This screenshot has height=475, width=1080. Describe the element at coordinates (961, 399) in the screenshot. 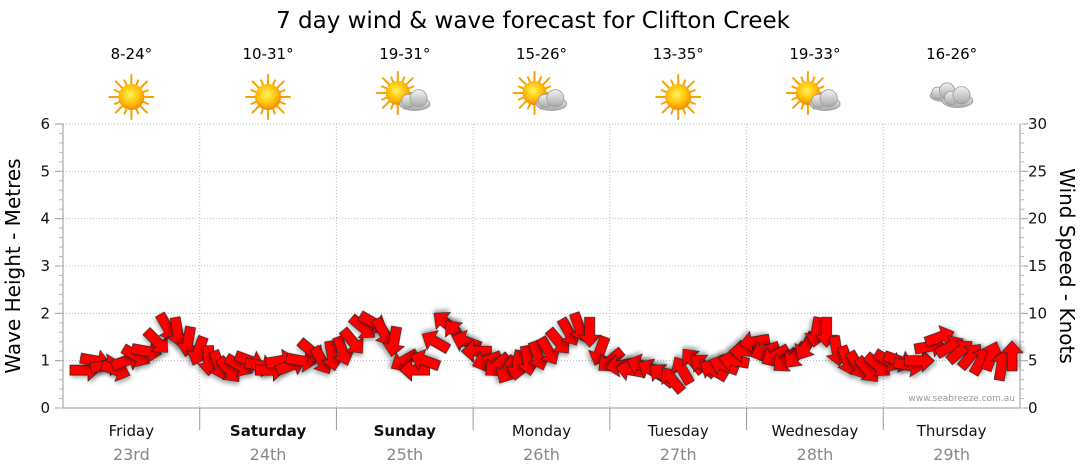

I see `credit-text: www.seabreeze.com.au` at that location.